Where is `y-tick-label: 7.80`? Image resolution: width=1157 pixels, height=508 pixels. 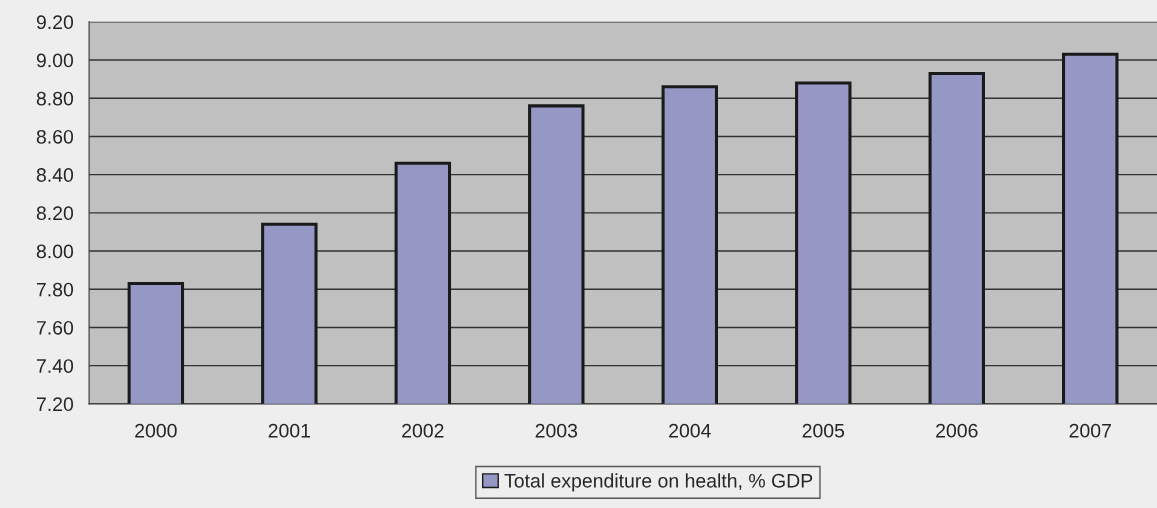 y-tick-label: 7.80 is located at coordinates (55, 289).